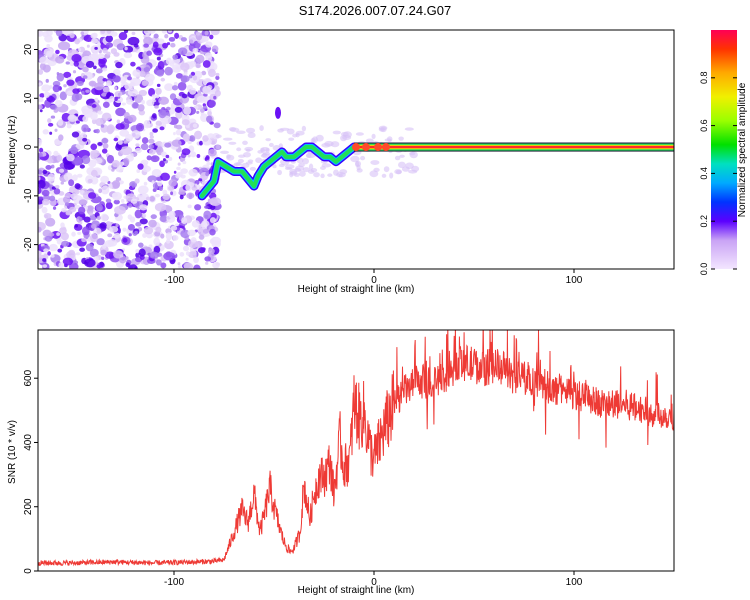 The height and width of the screenshot is (600, 750). I want to click on snr-x-tick-label: 100, so click(574, 582).